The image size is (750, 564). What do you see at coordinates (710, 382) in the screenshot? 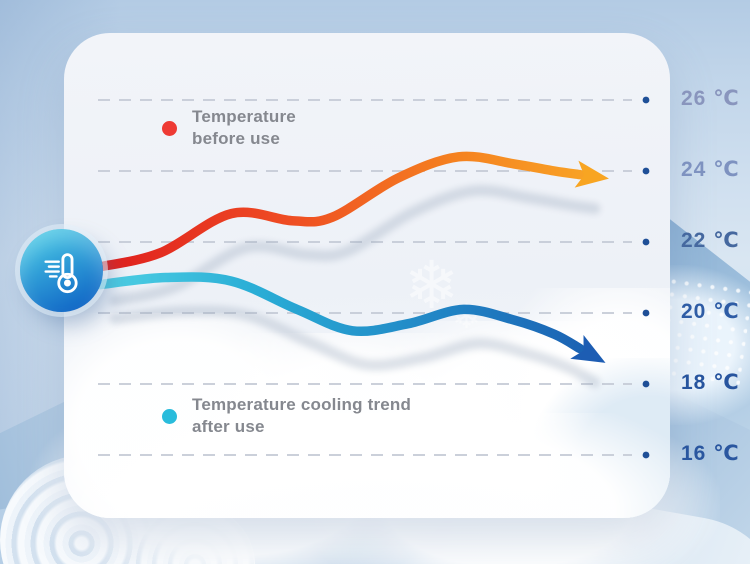
I see `axis-tick-label-18c: 18 ℃` at bounding box center [710, 382].